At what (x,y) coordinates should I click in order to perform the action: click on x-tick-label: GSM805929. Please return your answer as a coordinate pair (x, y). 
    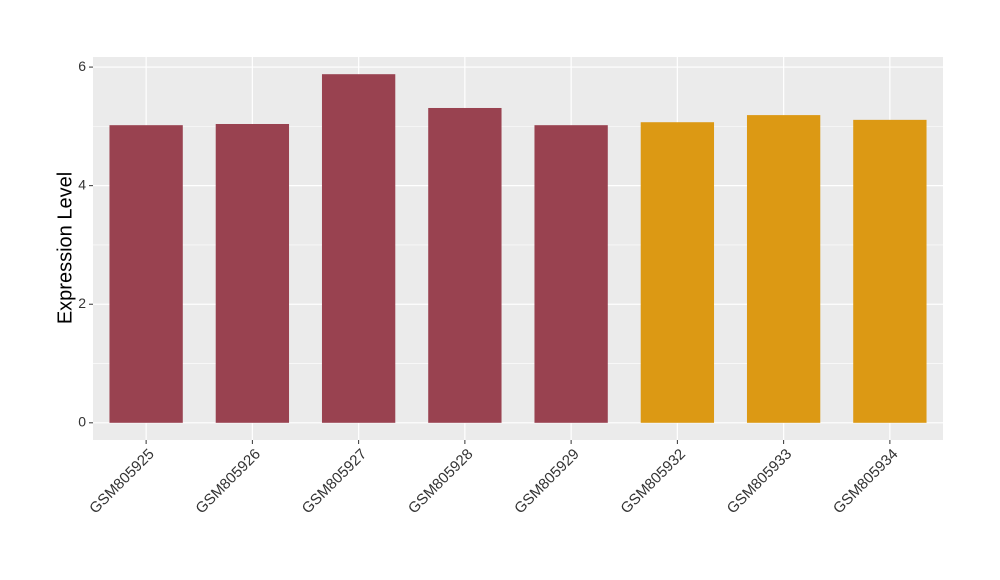
    Looking at the image, I should click on (547, 482).